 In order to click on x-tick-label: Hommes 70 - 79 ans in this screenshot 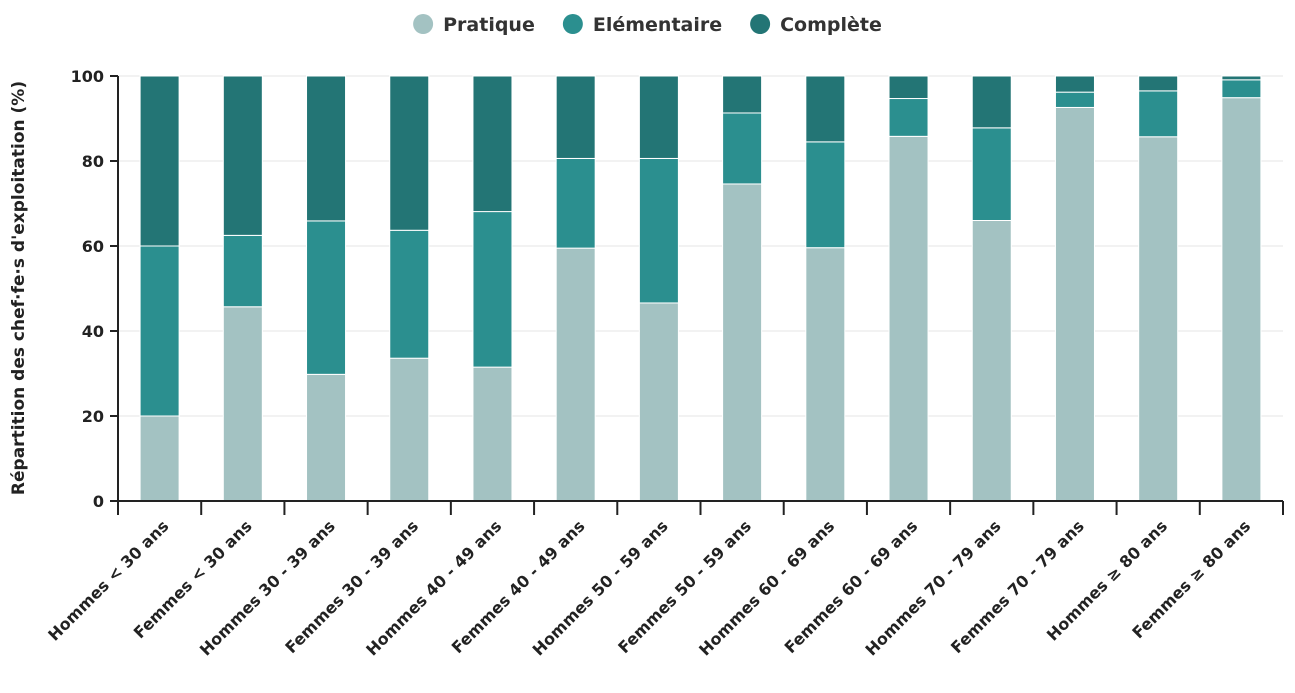, I will do `click(933, 587)`.